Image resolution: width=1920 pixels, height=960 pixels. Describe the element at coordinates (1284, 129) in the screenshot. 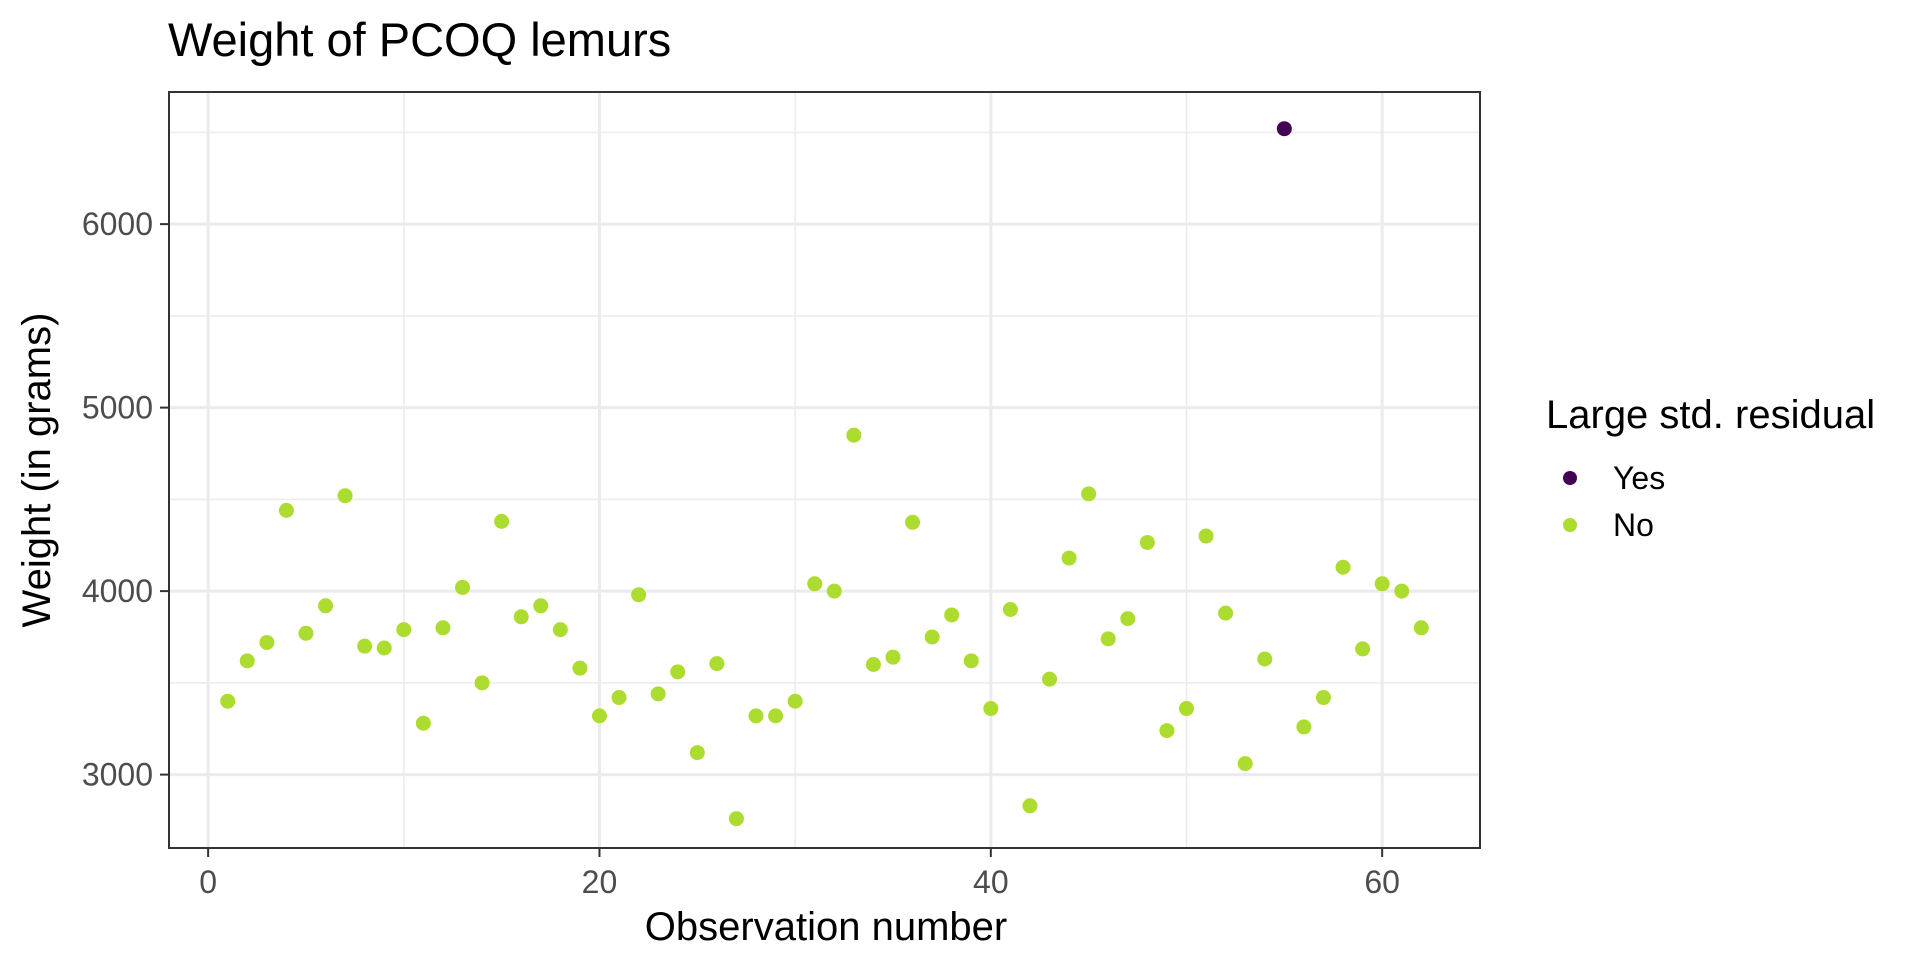

I see `data-point-yes` at that location.